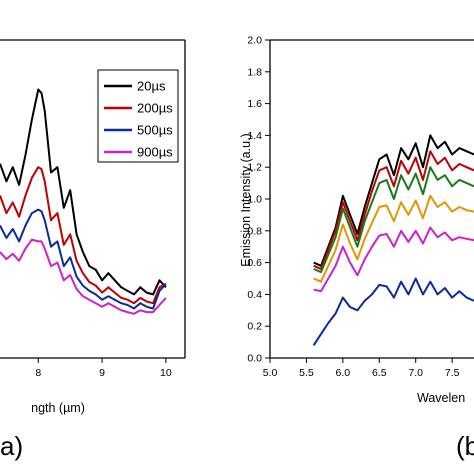  I want to click on panel-a-x-tick-label: 8, so click(38, 373).